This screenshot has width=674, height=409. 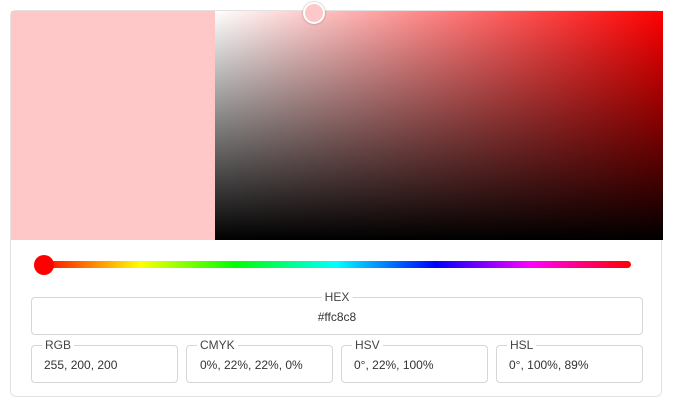 What do you see at coordinates (44, 265) in the screenshot?
I see `hue-slider-handle` at bounding box center [44, 265].